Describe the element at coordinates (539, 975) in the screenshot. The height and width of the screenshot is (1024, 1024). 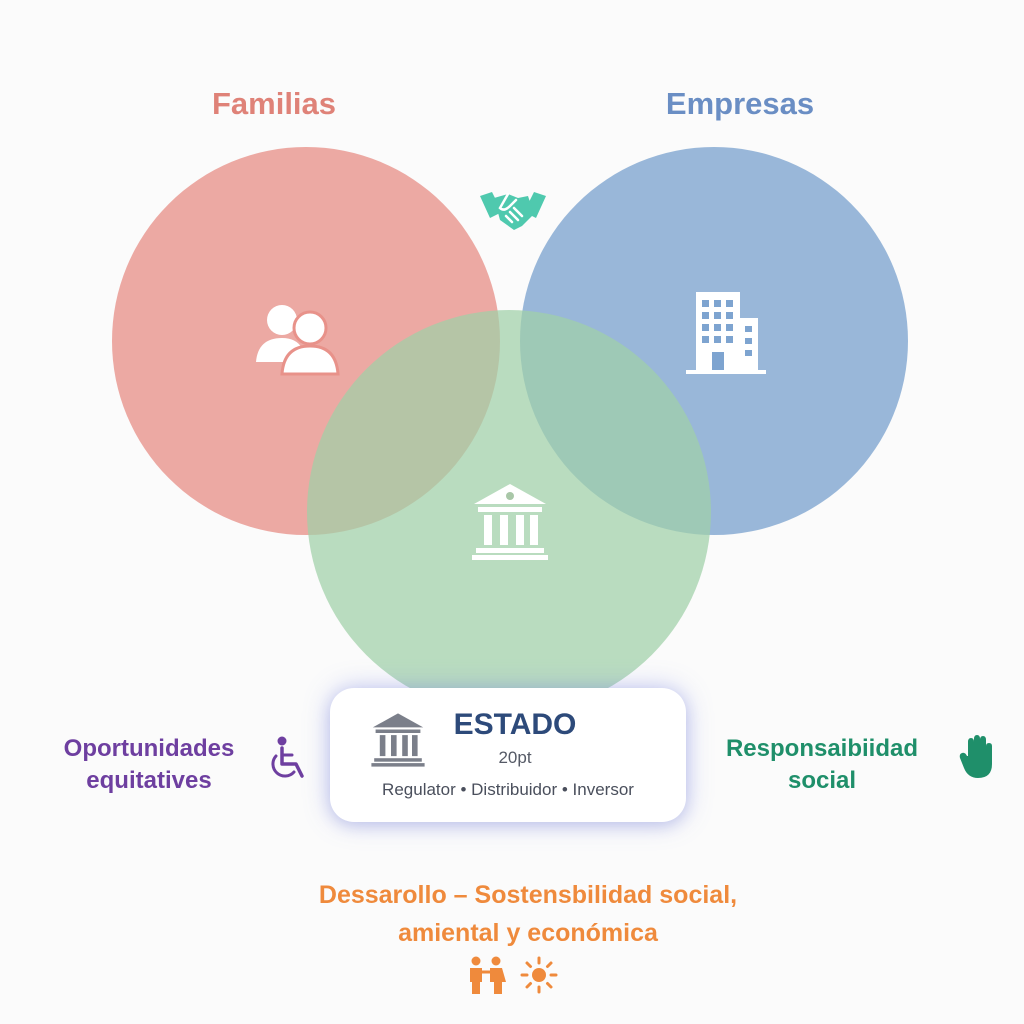
I see `sun-icon` at that location.